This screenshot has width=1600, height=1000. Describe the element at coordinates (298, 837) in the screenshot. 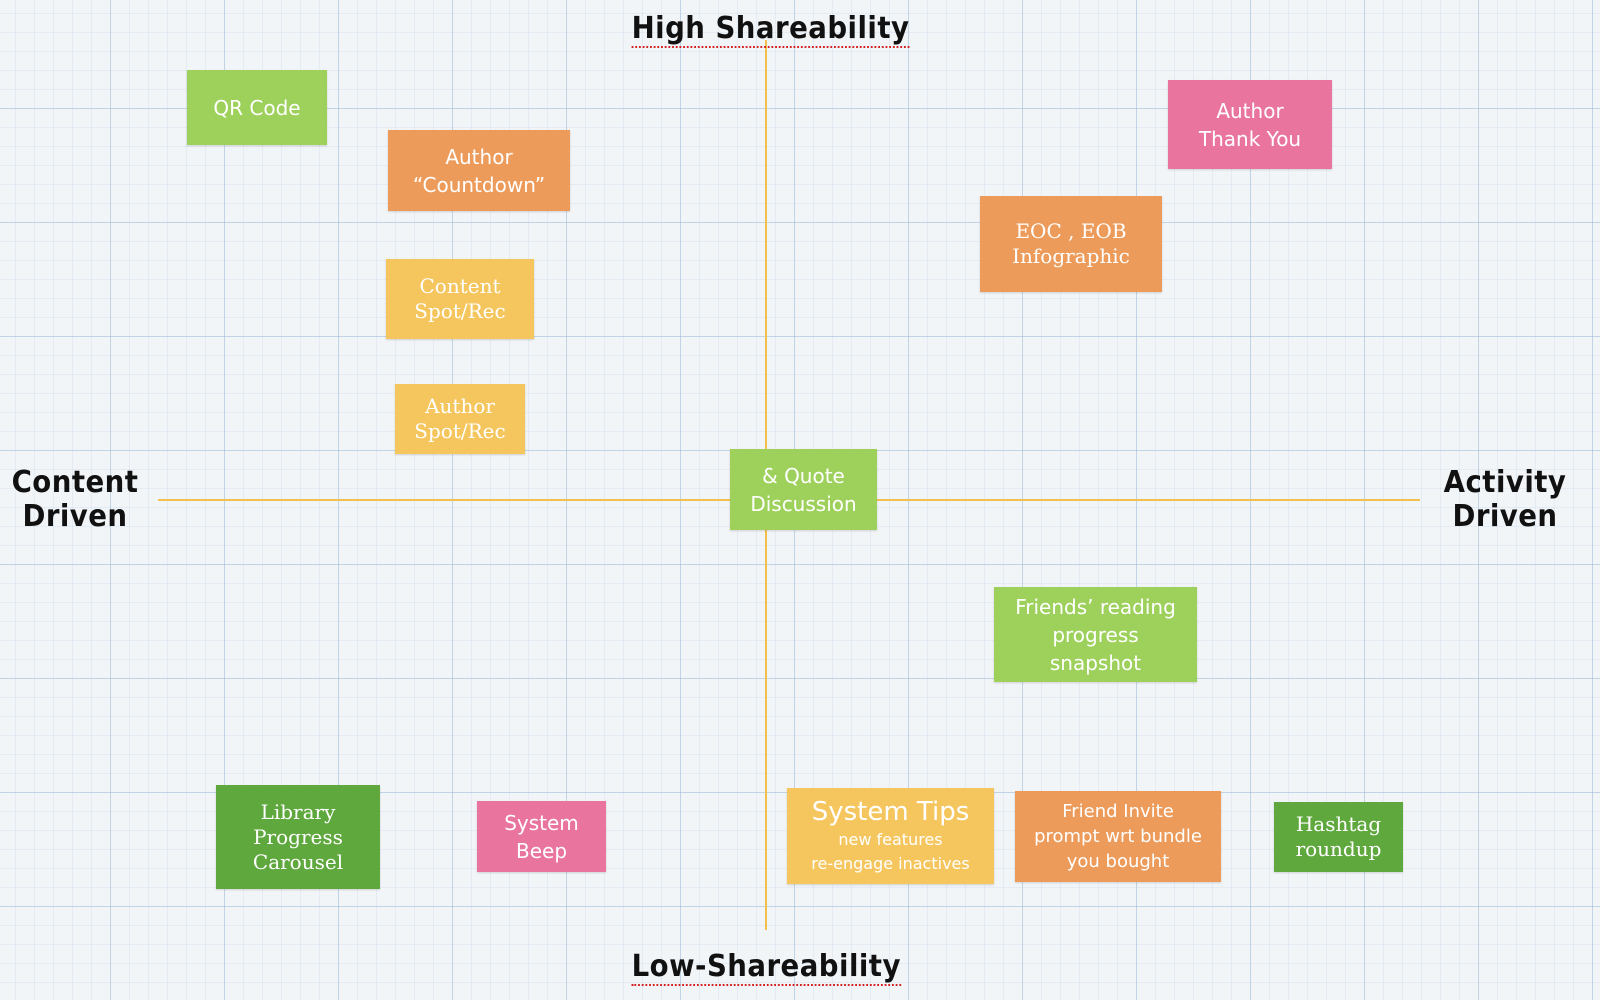

I see `note-library-progress-carousel: Library Progress Carousel` at that location.